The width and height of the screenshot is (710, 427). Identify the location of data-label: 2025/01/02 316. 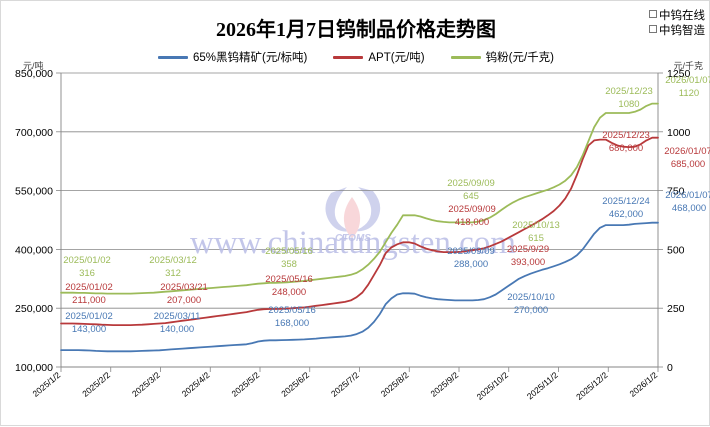
(87, 267).